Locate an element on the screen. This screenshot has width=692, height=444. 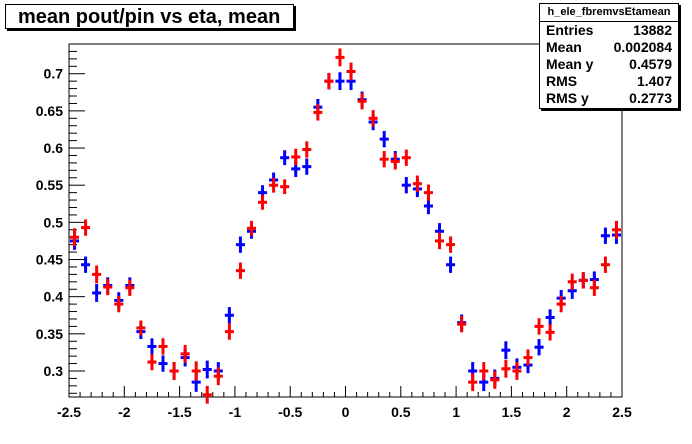
x-tick-label: 0 is located at coordinates (346, 412).